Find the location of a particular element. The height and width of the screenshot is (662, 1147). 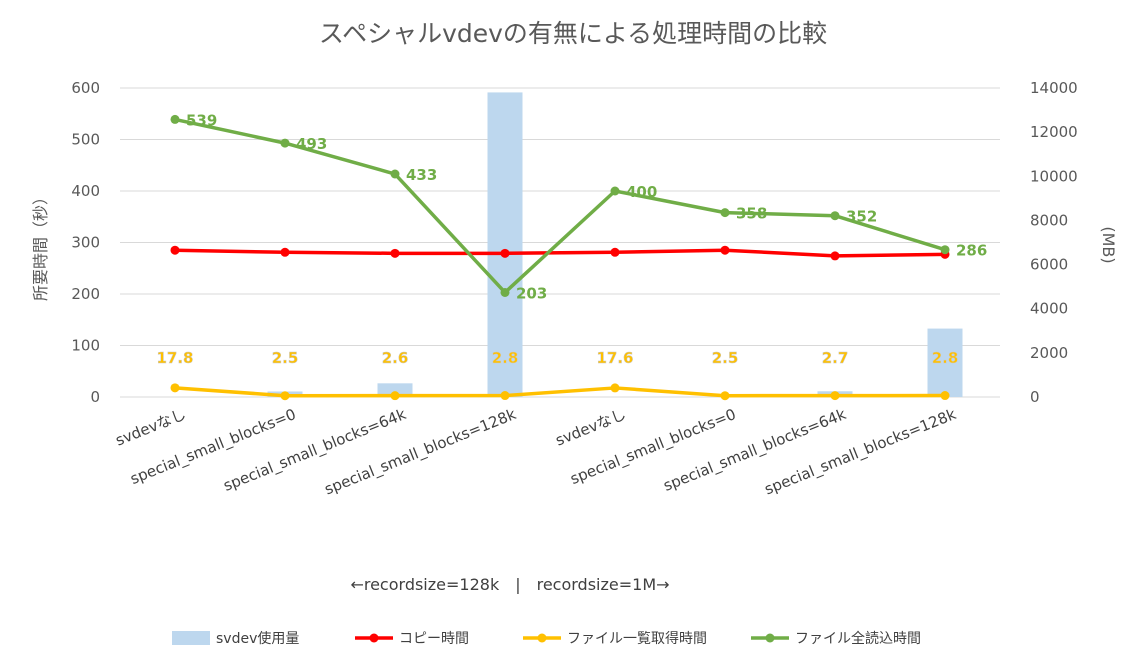

chart-title: スペシャルvdevの有無による処理時間の比較 is located at coordinates (573, 33).